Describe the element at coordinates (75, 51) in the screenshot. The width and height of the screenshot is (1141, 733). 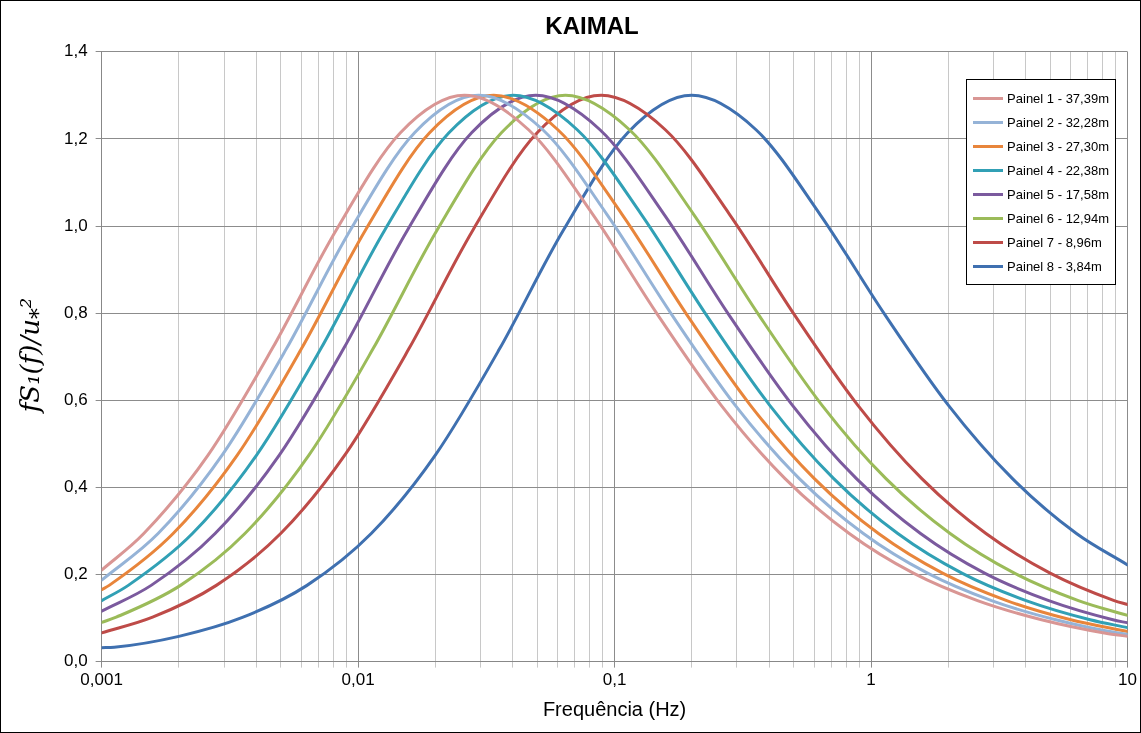
I see `y-tick-label: 1,4` at that location.